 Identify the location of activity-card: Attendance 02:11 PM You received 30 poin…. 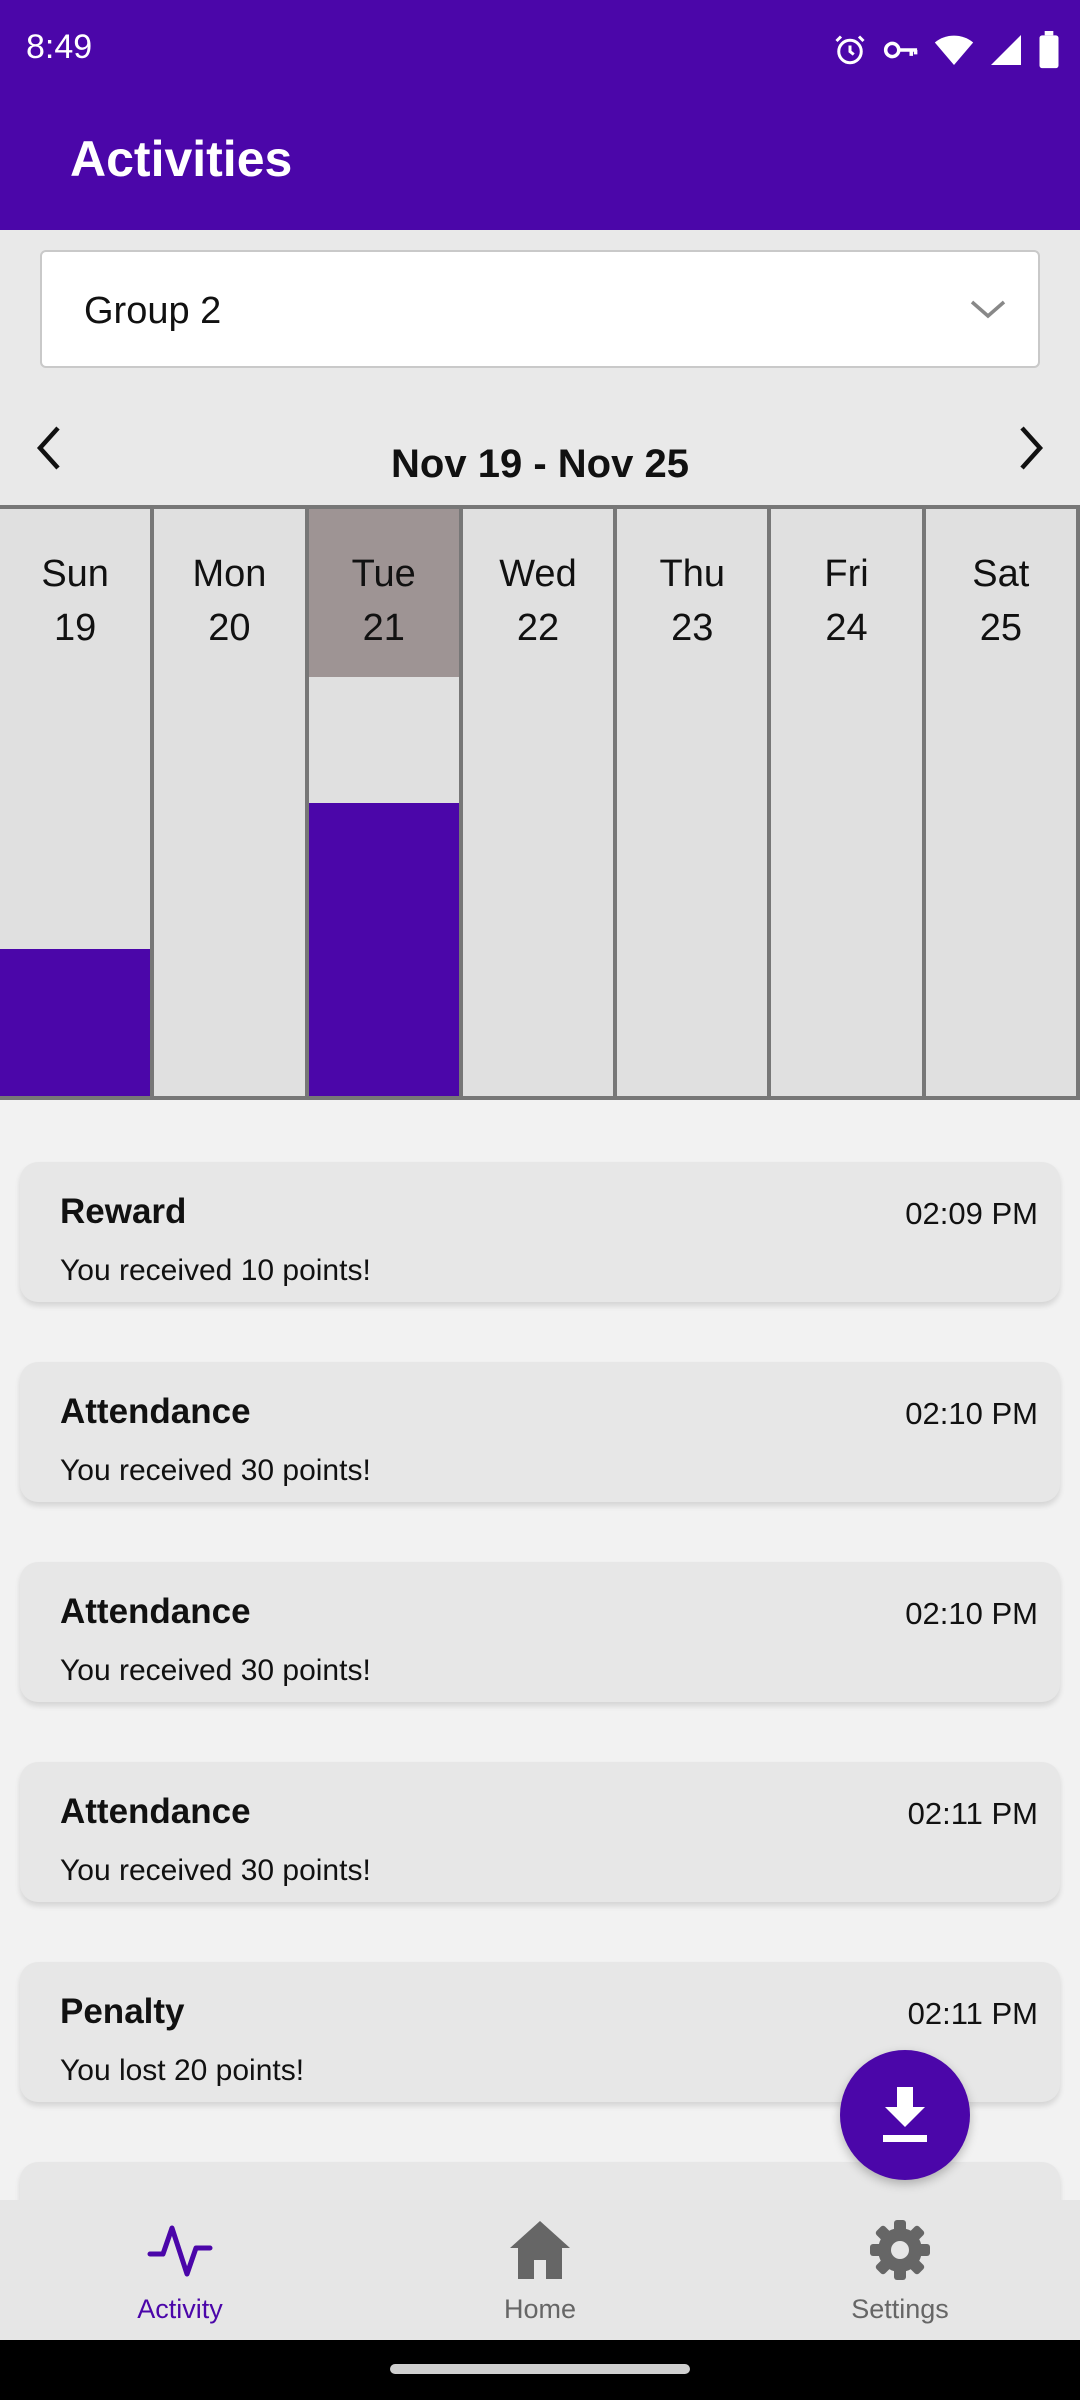
(540, 1832).